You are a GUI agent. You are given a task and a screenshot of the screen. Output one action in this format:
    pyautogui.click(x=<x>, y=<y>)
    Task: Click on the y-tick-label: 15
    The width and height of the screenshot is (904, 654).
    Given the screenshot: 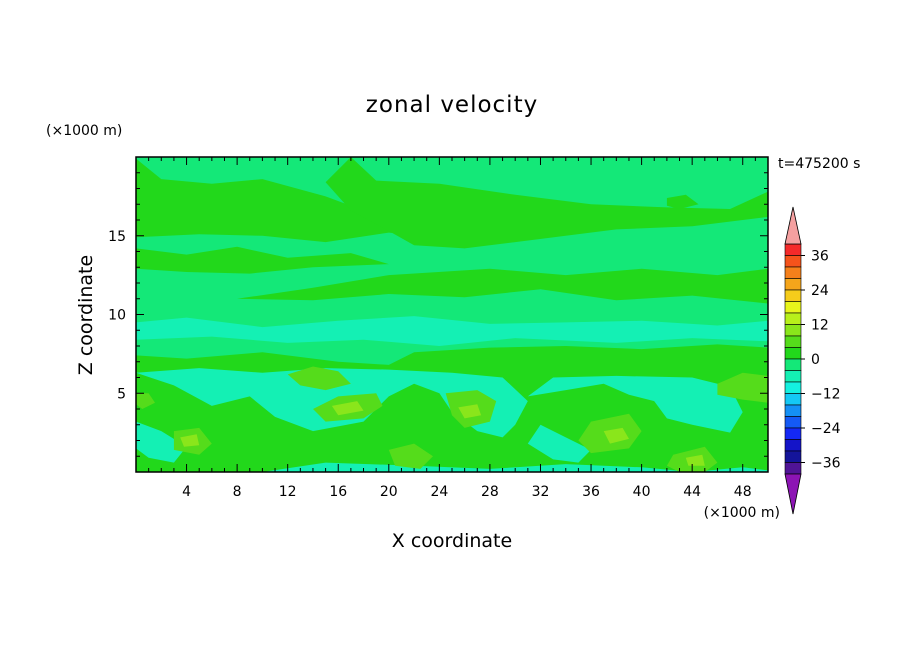 What is the action you would take?
    pyautogui.click(x=117, y=237)
    